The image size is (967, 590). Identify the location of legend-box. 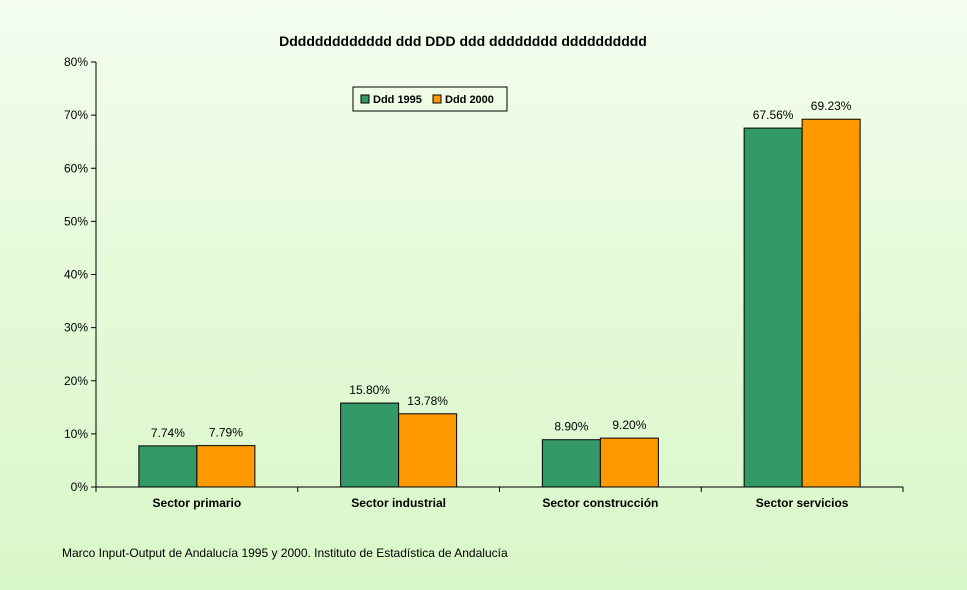
(430, 99).